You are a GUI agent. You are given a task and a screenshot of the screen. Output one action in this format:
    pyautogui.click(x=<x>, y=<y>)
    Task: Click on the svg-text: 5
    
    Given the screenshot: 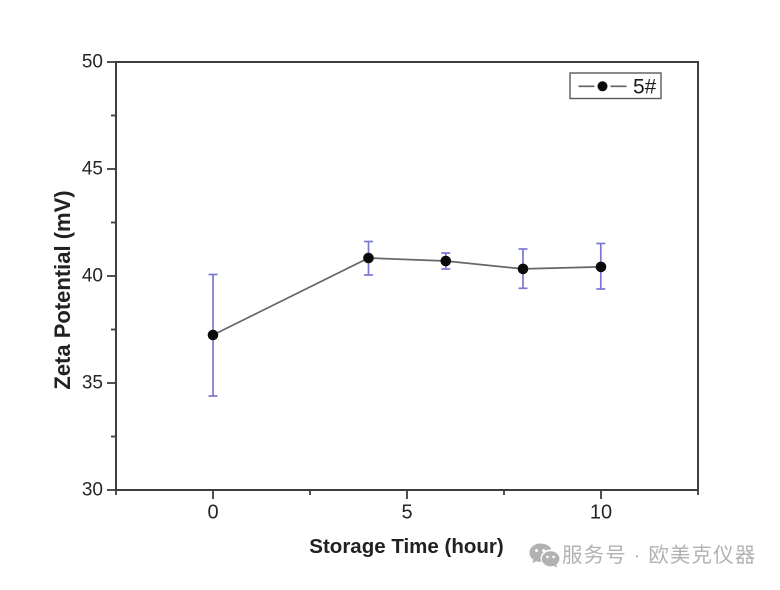 What is the action you would take?
    pyautogui.click(x=406, y=513)
    